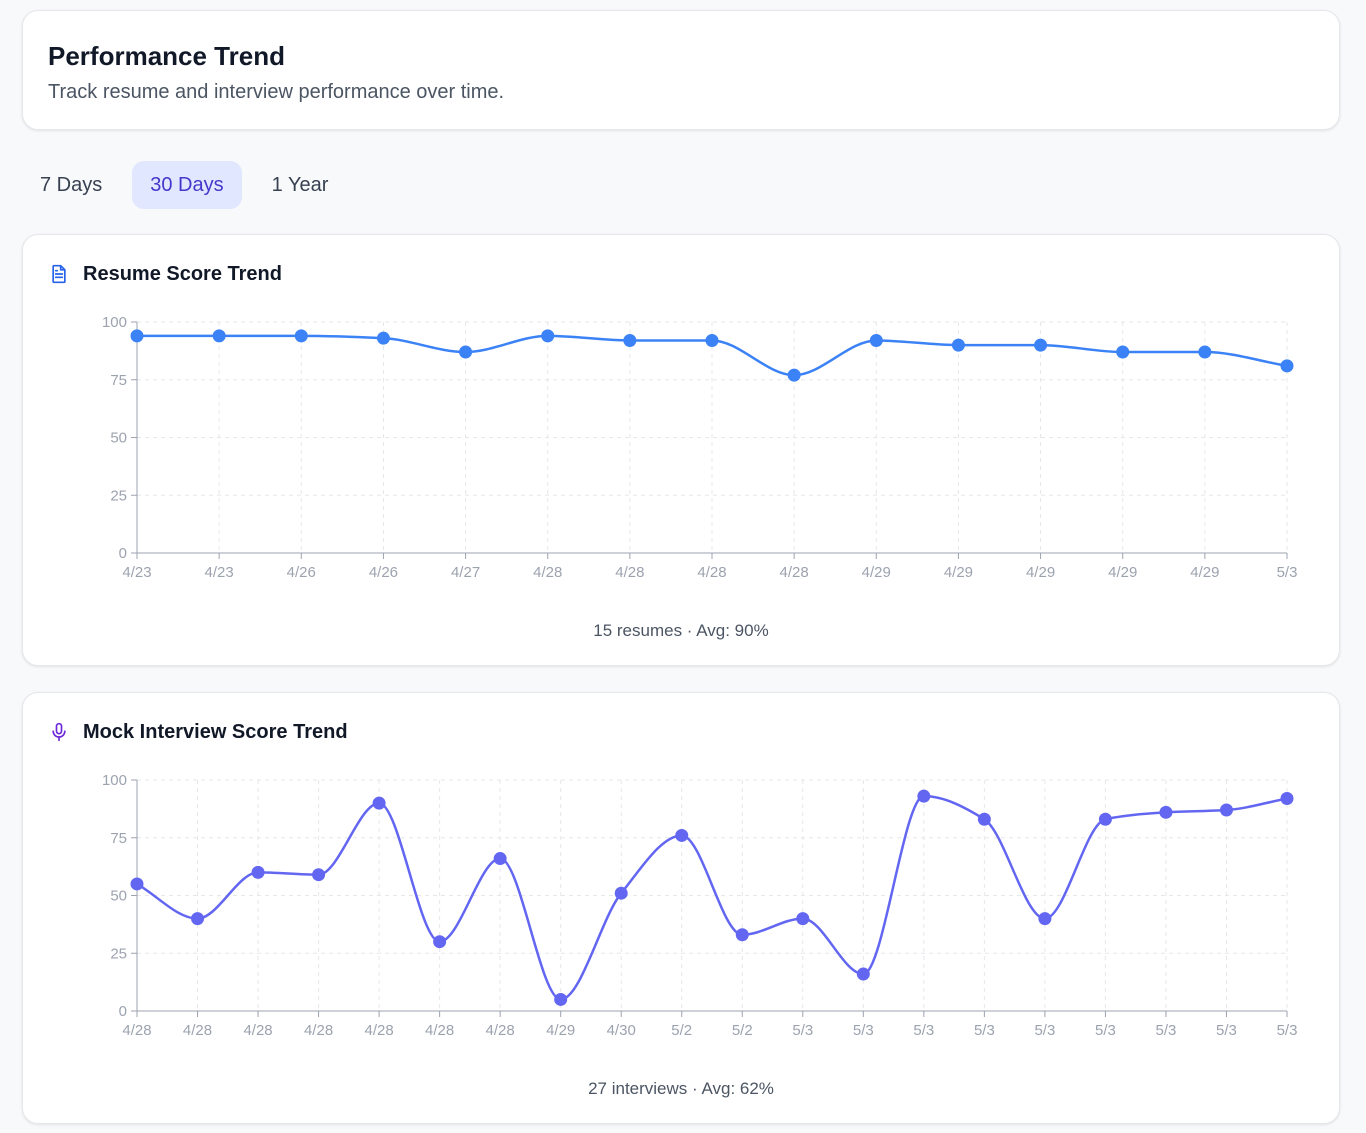  What do you see at coordinates (1287, 572) in the screenshot?
I see `resume-x-tick-label: 5/3` at bounding box center [1287, 572].